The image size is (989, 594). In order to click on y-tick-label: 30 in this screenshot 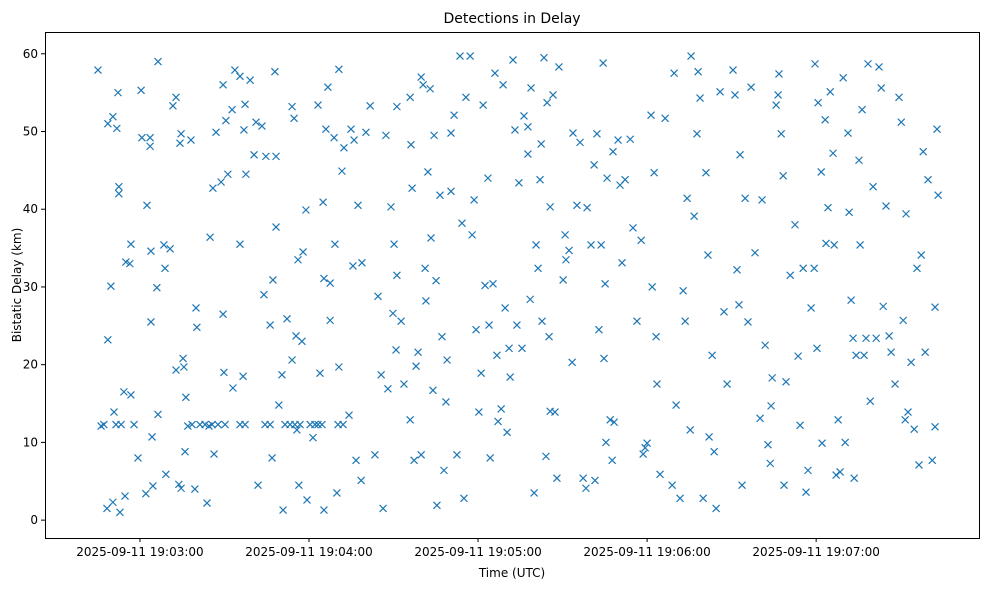, I will do `click(30, 287)`.